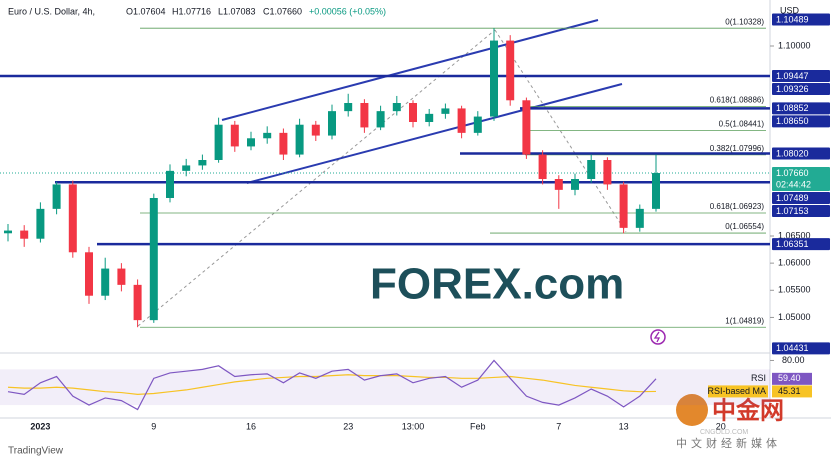  What do you see at coordinates (794, 317) in the screenshot?
I see `y-tick-label: 1.05000` at bounding box center [794, 317].